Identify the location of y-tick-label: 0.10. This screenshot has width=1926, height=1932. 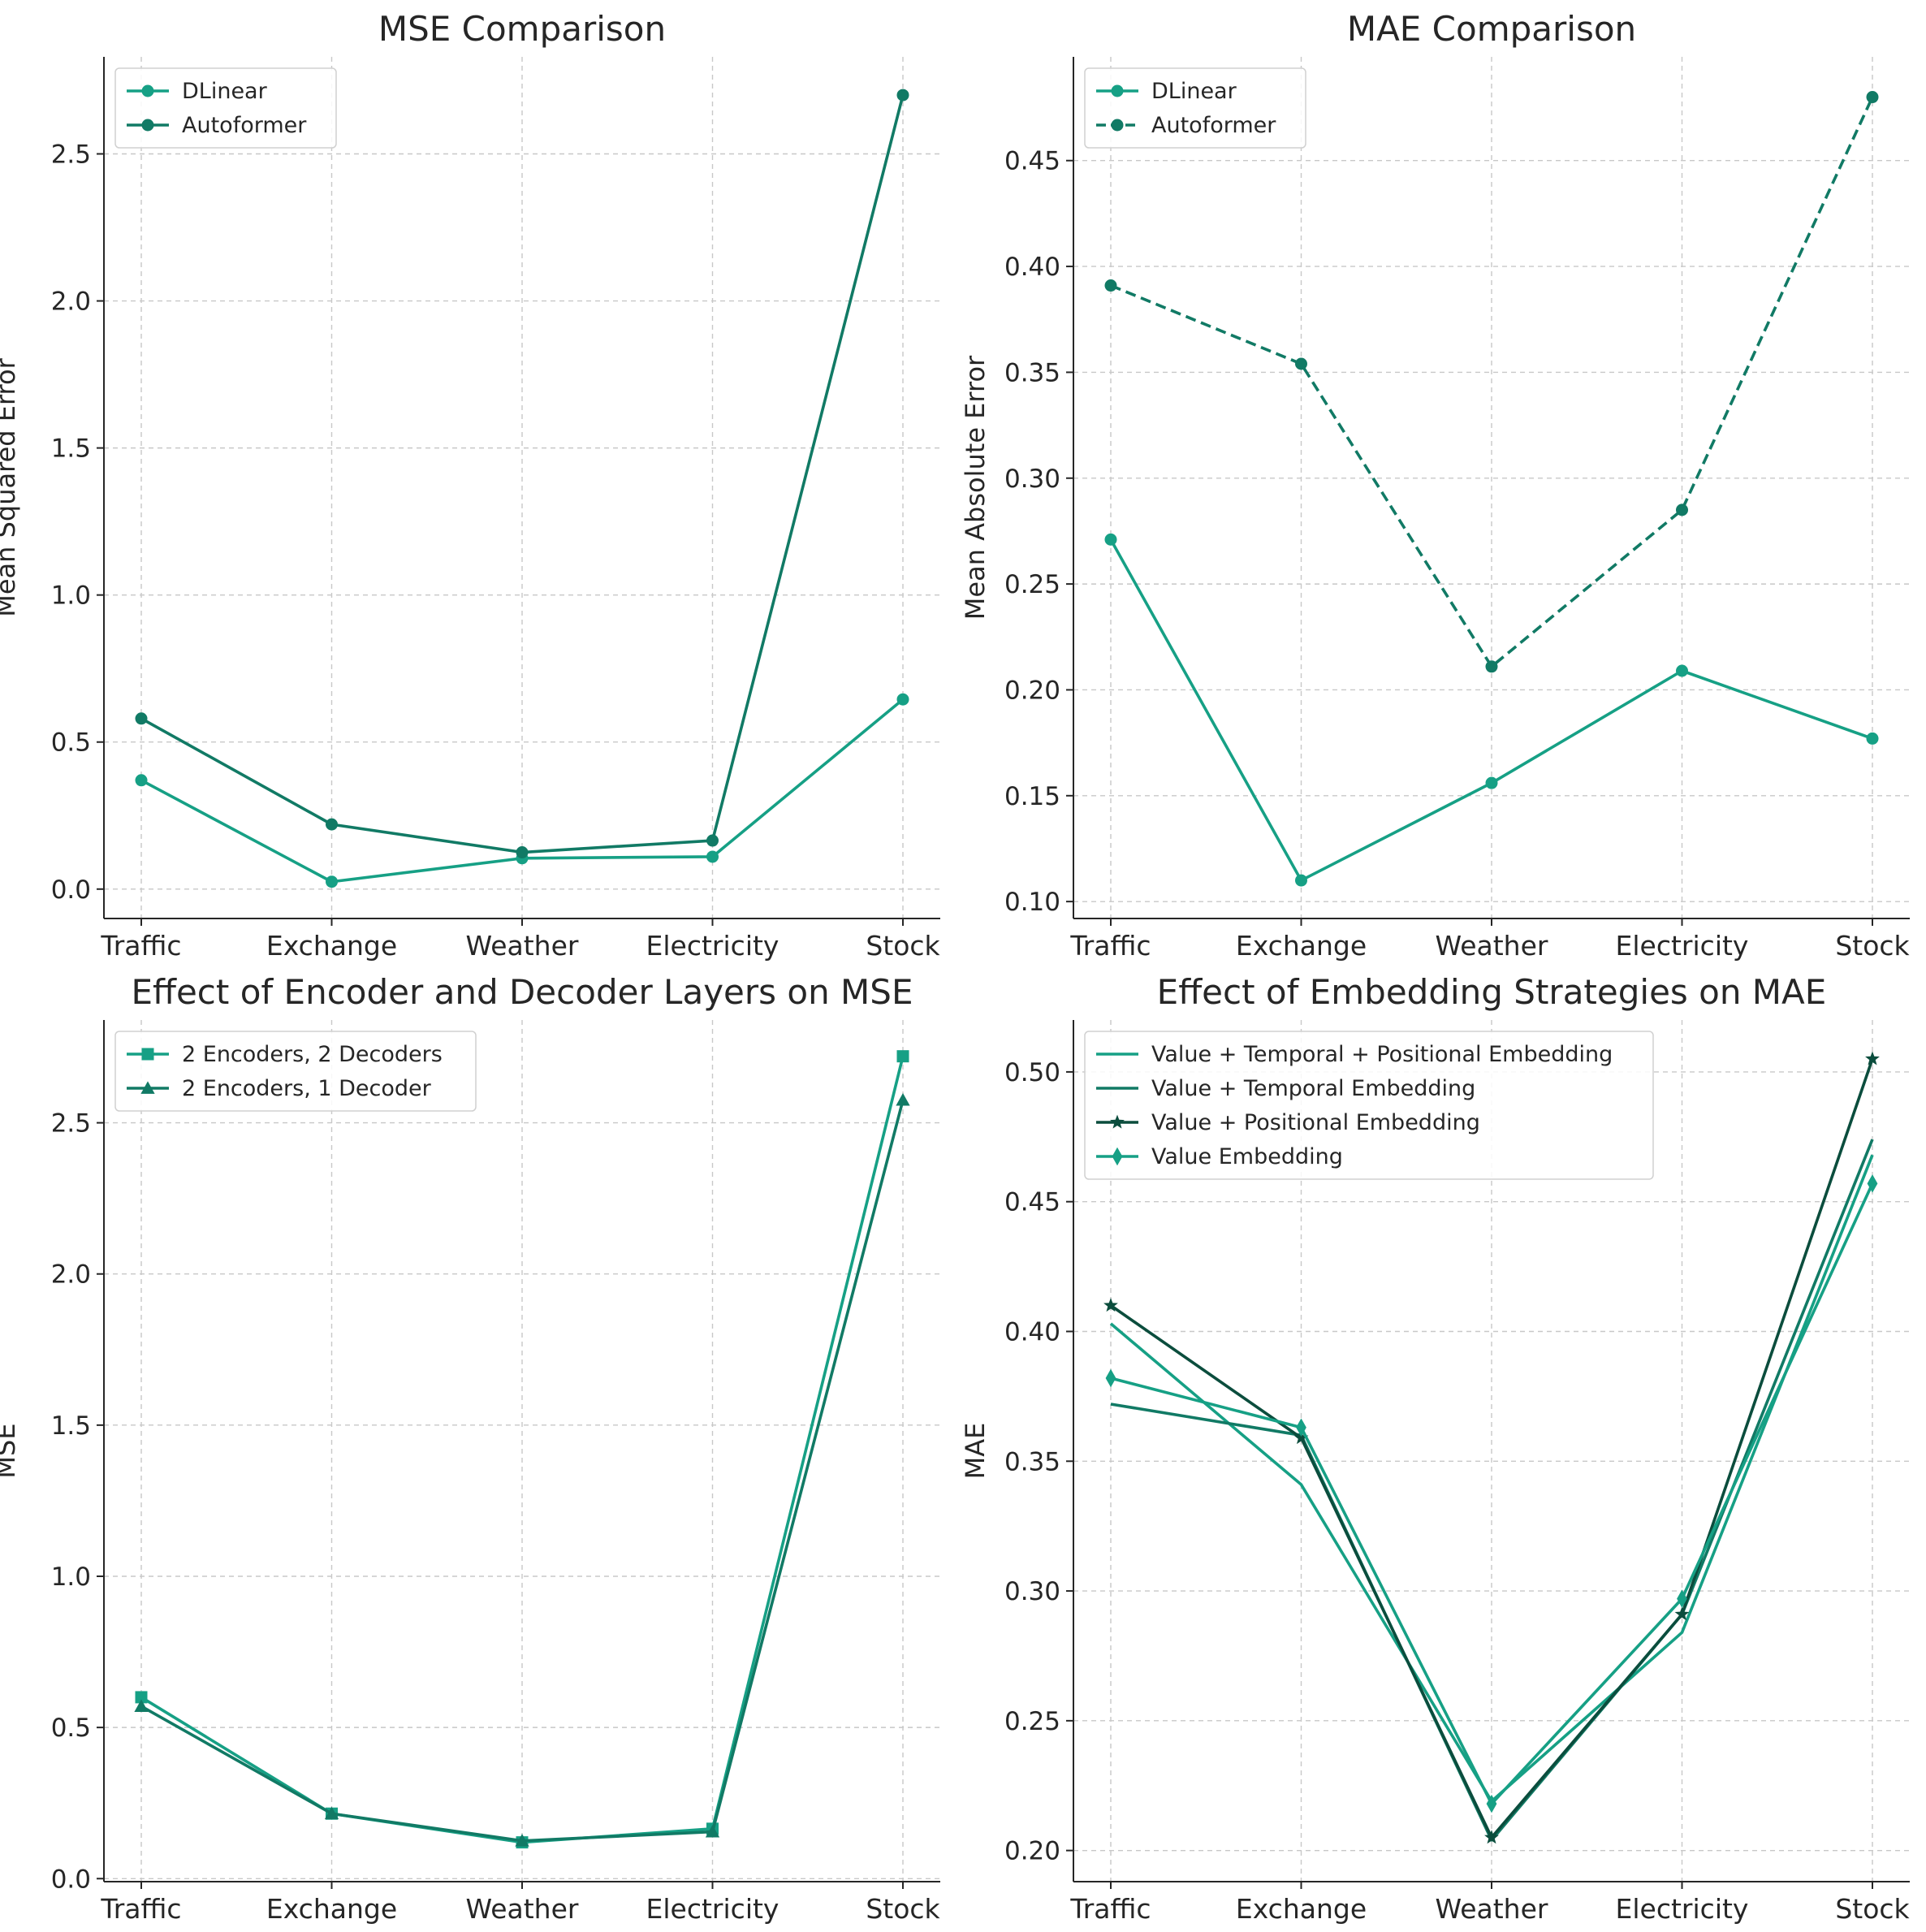
(1032, 903).